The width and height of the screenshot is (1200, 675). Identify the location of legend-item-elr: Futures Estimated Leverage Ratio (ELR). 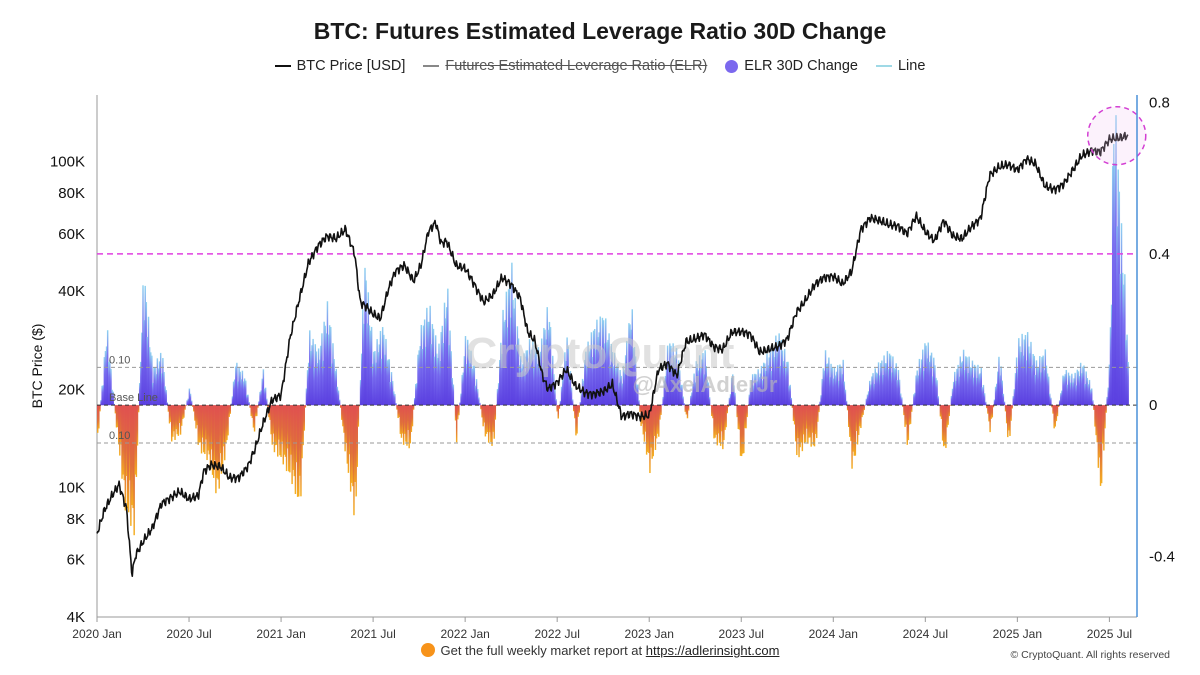
(565, 66).